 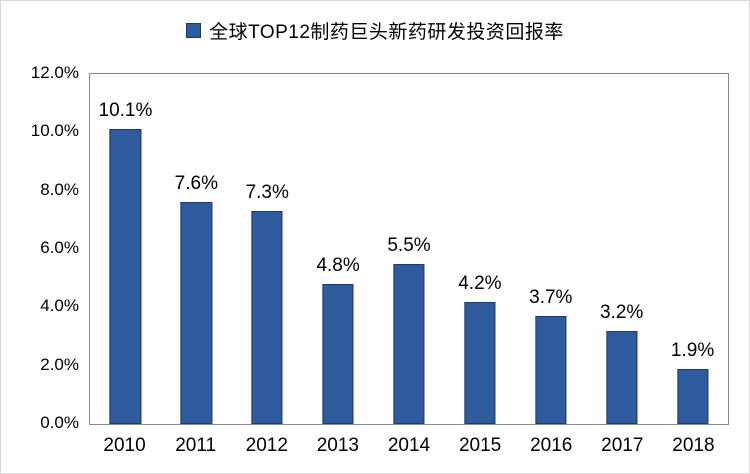 I want to click on bar-value-label-2012: 7.3%, so click(x=267, y=193).